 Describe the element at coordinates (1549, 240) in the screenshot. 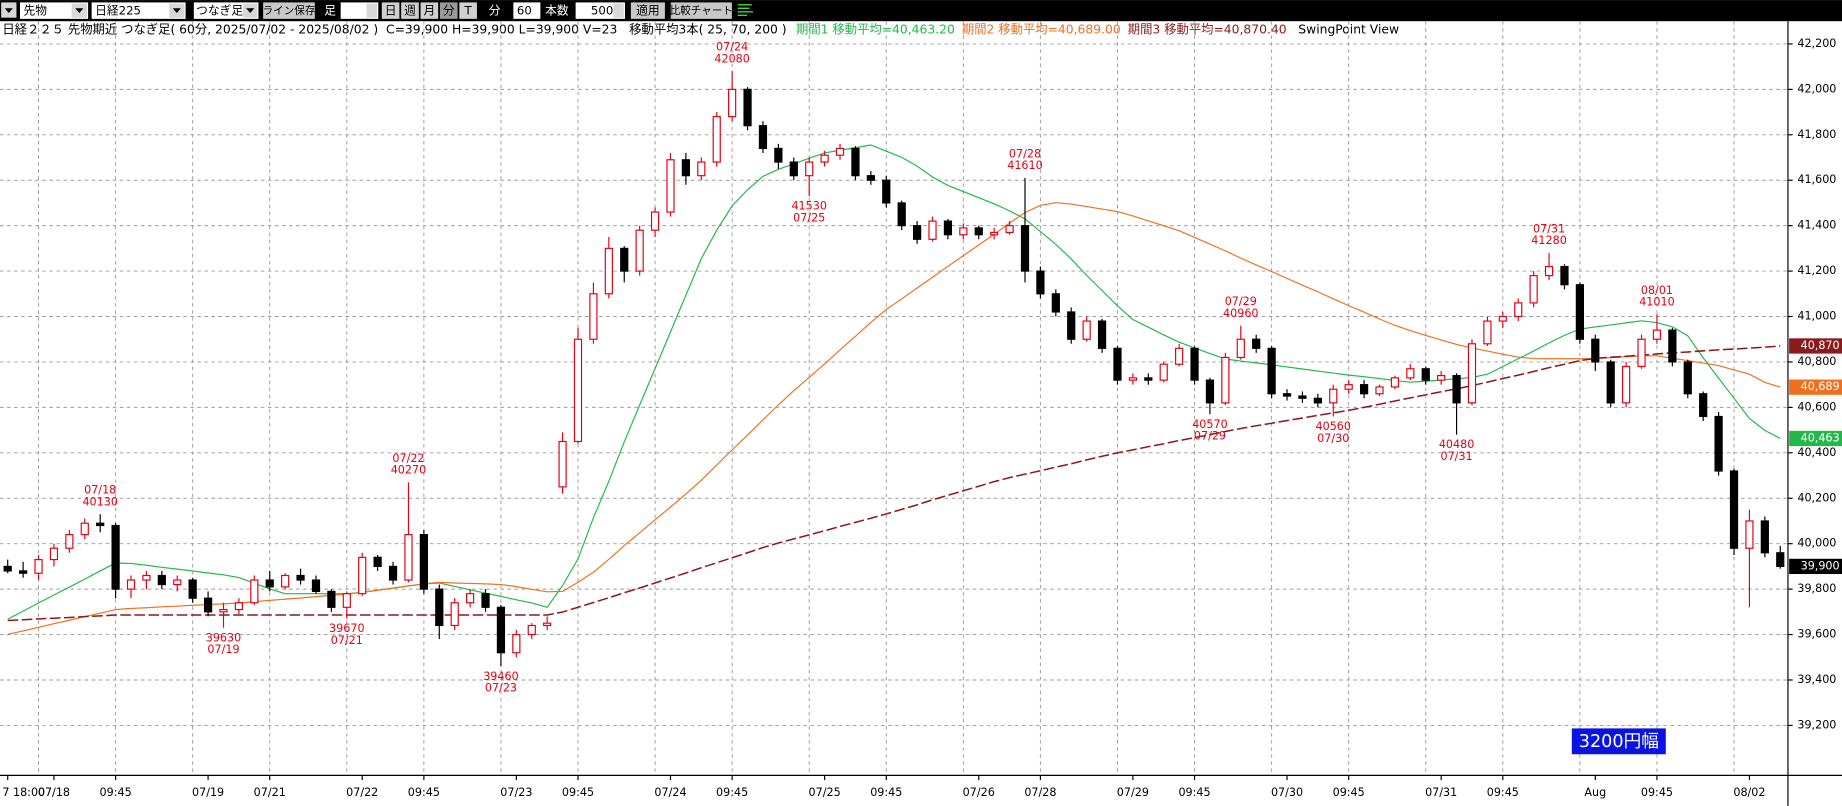

I see `swing-price: 41280` at that location.